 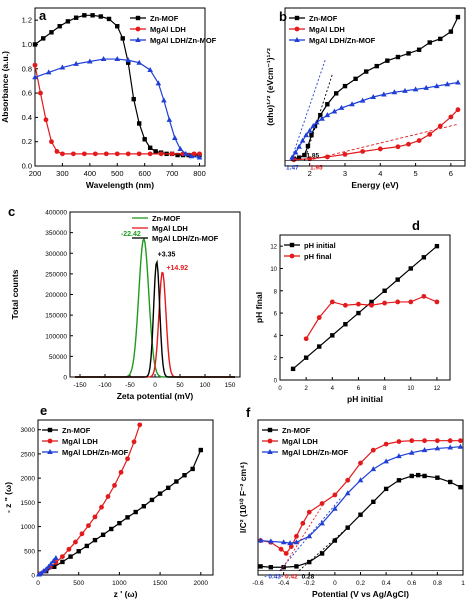 I want to click on annotation: 0.28, so click(x=308, y=577).